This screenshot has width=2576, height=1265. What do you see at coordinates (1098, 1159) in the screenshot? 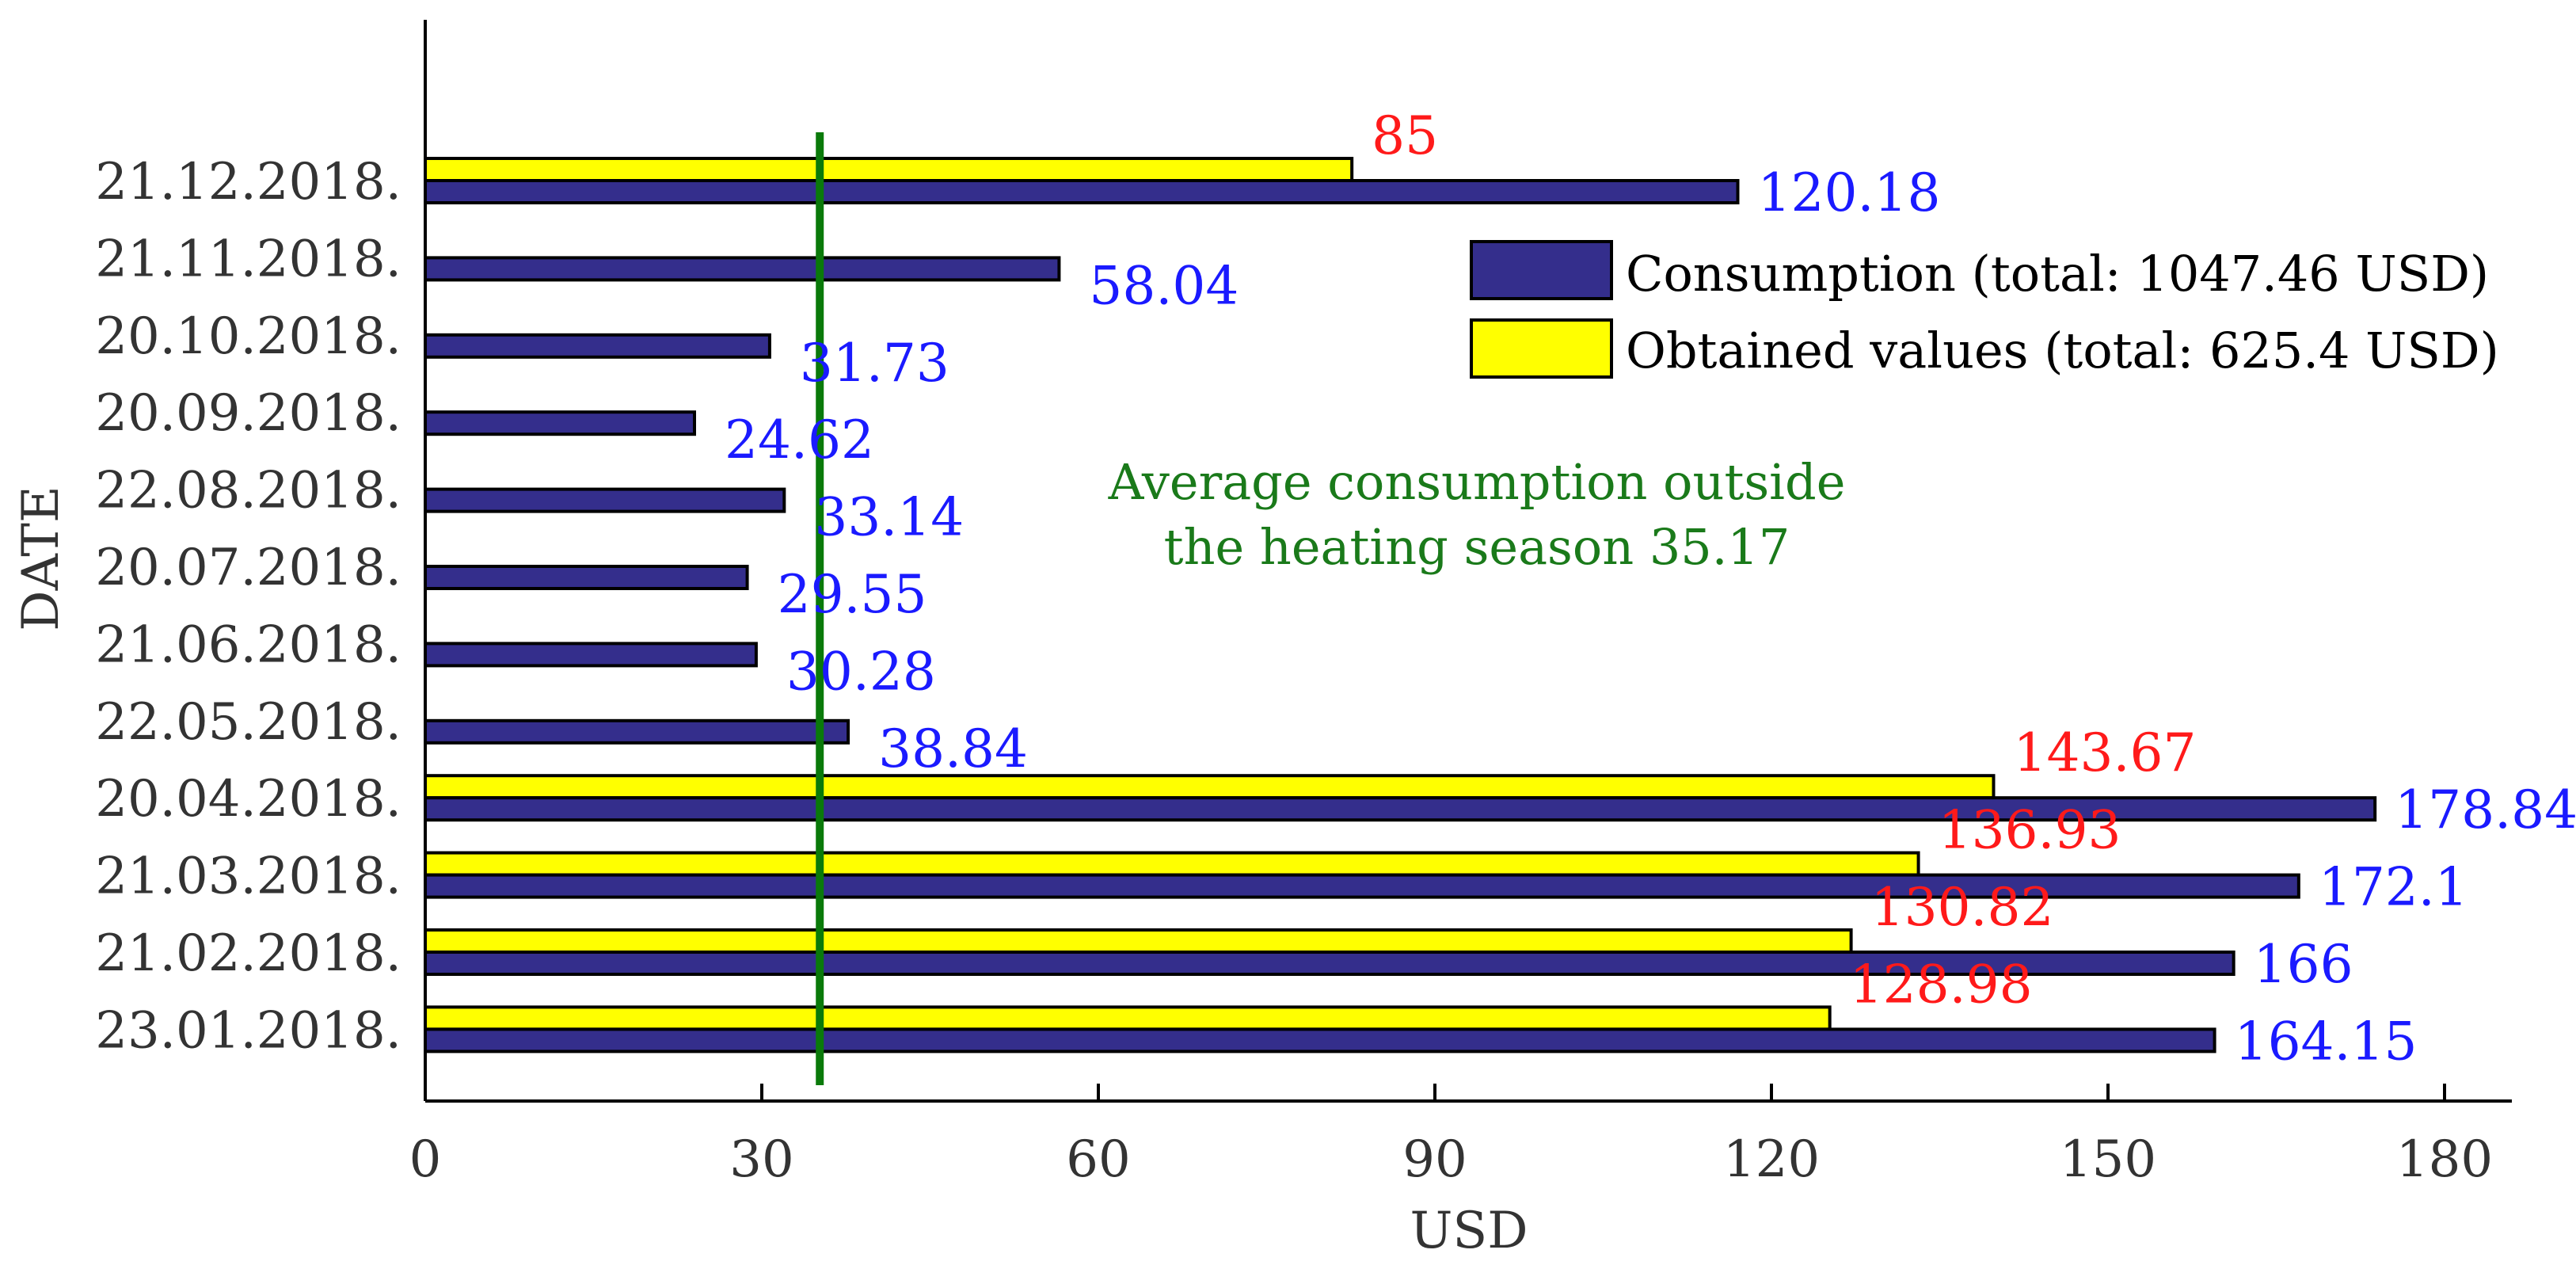
I see `x-tick-label: 60` at bounding box center [1098, 1159].